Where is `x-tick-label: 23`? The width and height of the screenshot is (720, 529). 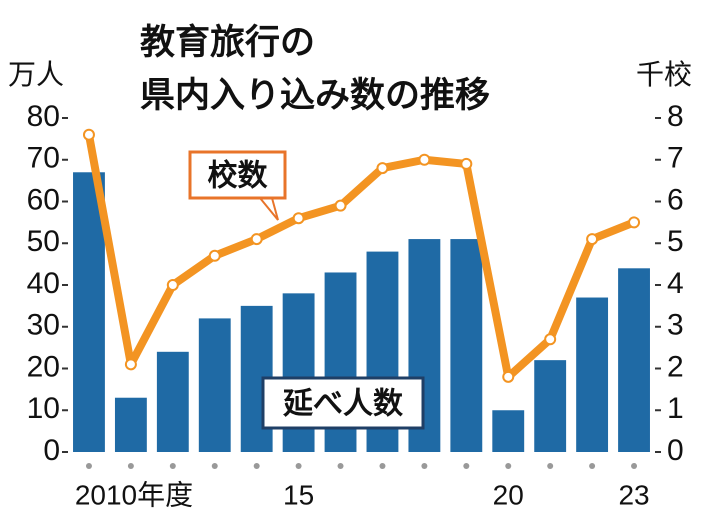 x-tick-label: 23 is located at coordinates (633, 494).